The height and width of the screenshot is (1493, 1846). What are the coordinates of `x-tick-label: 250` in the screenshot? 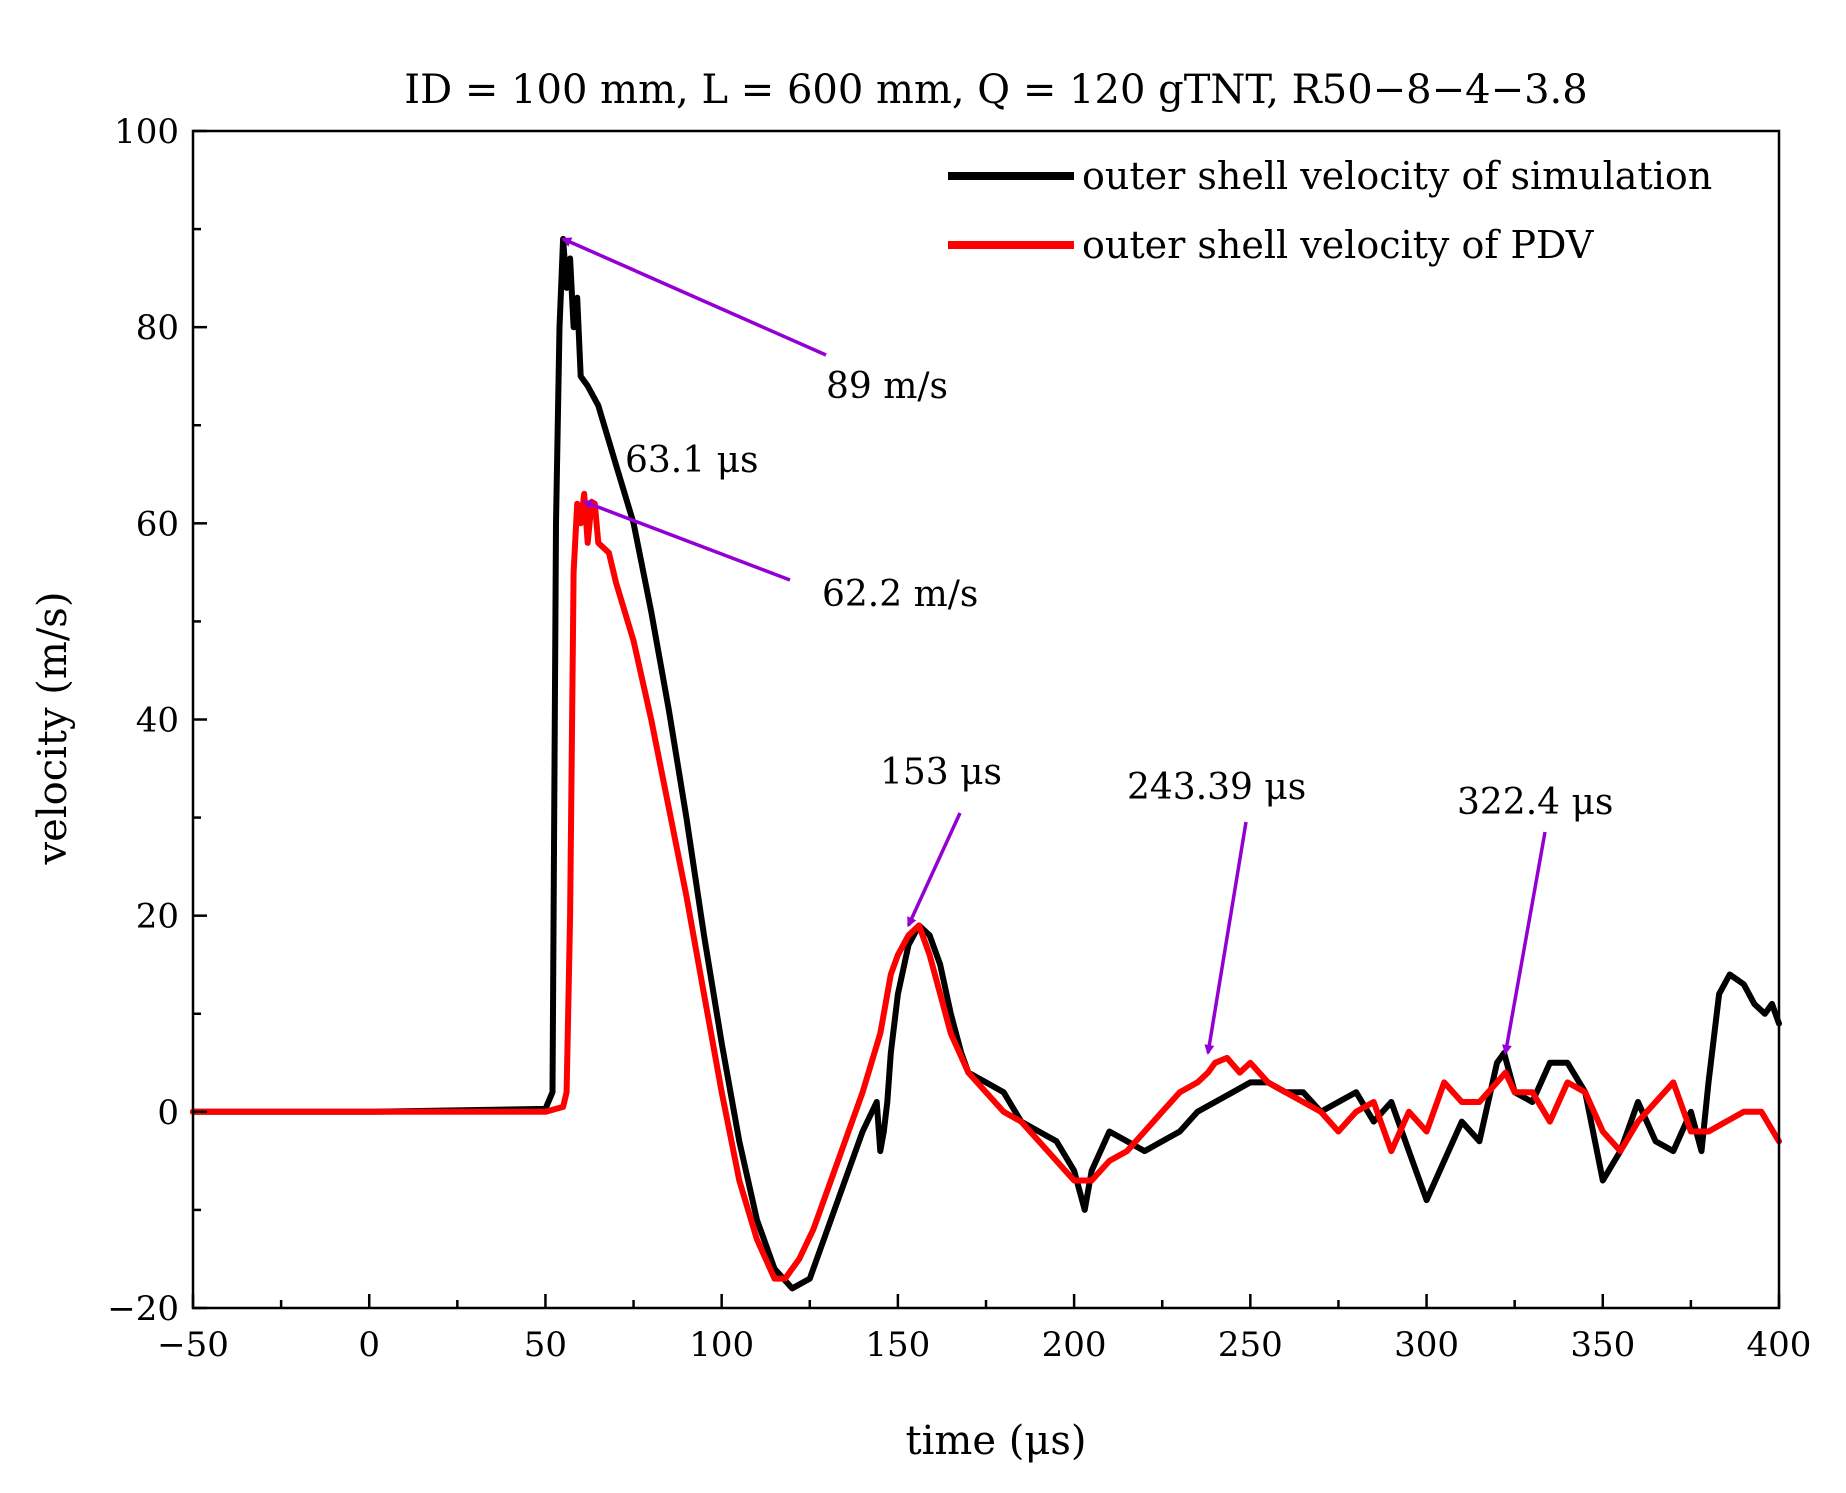 It's located at (1250, 1345).